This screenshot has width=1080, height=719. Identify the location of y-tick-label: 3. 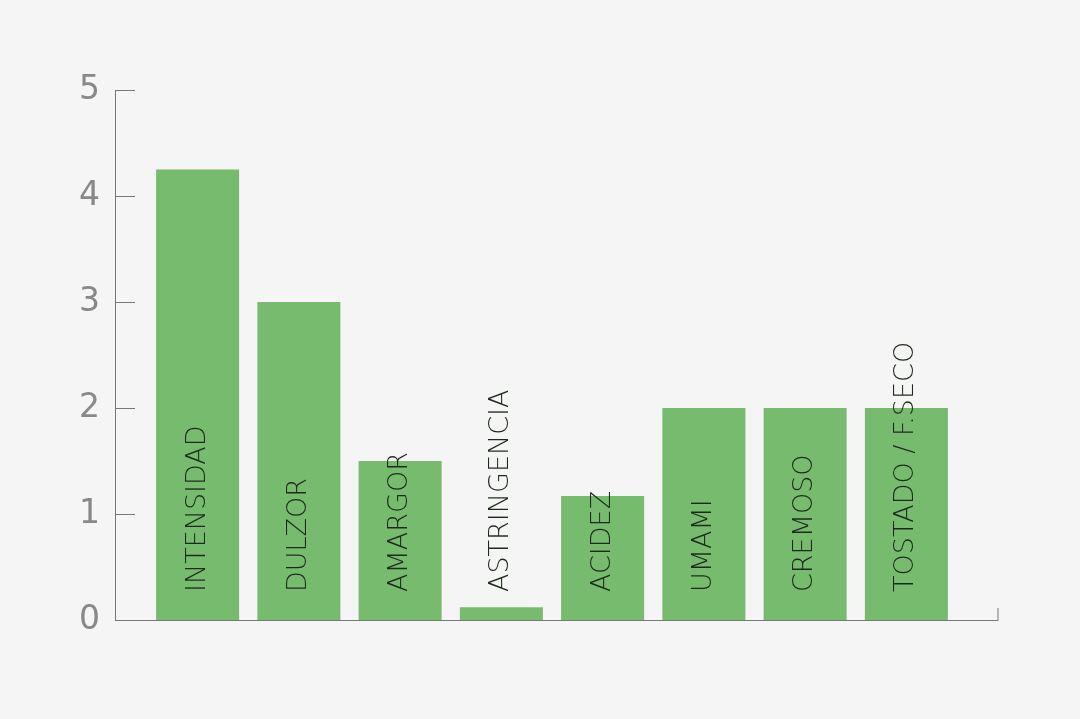
(89, 299).